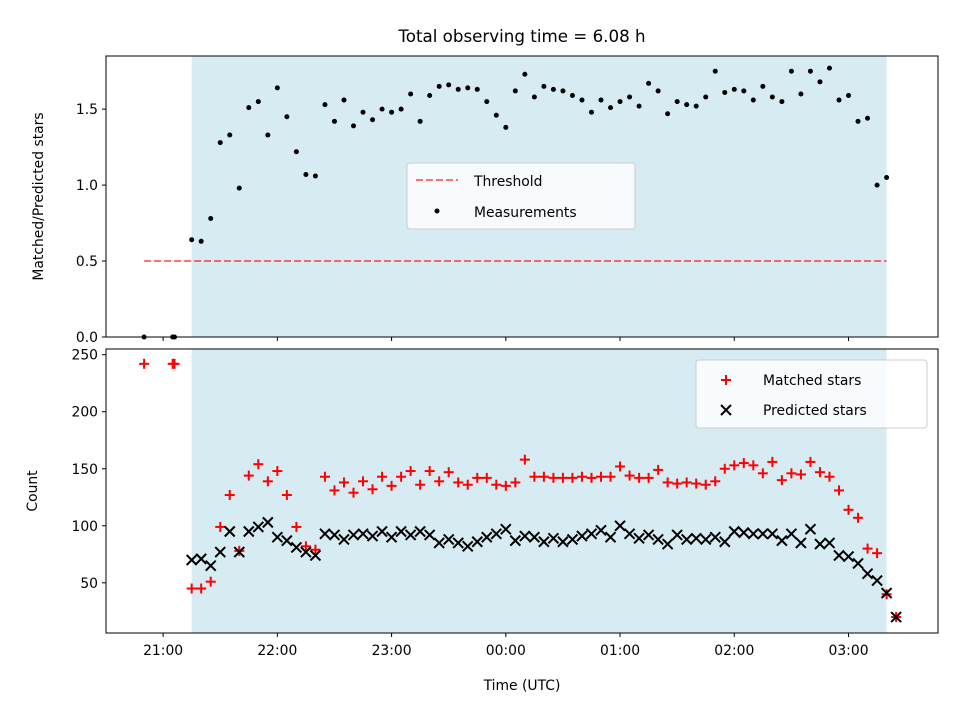 The height and width of the screenshot is (720, 960). I want to click on count-y-tick-label: 100, so click(84, 527).